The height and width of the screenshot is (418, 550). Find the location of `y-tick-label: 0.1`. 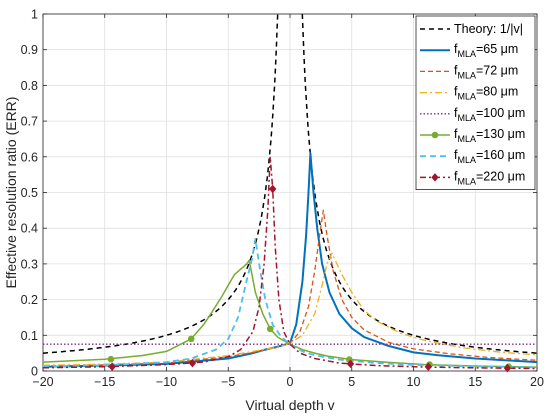

y-tick-label: 0.1 is located at coordinates (29, 336).